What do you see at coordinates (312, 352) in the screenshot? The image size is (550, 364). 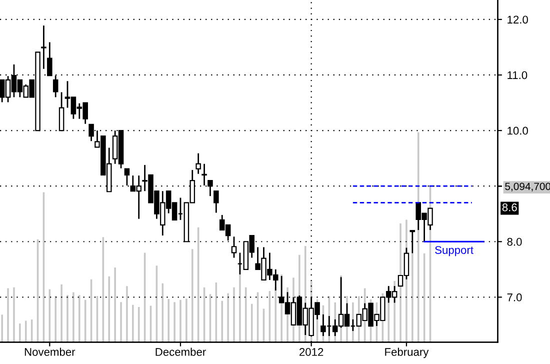 I see `x-tick-label: 2012` at bounding box center [312, 352].